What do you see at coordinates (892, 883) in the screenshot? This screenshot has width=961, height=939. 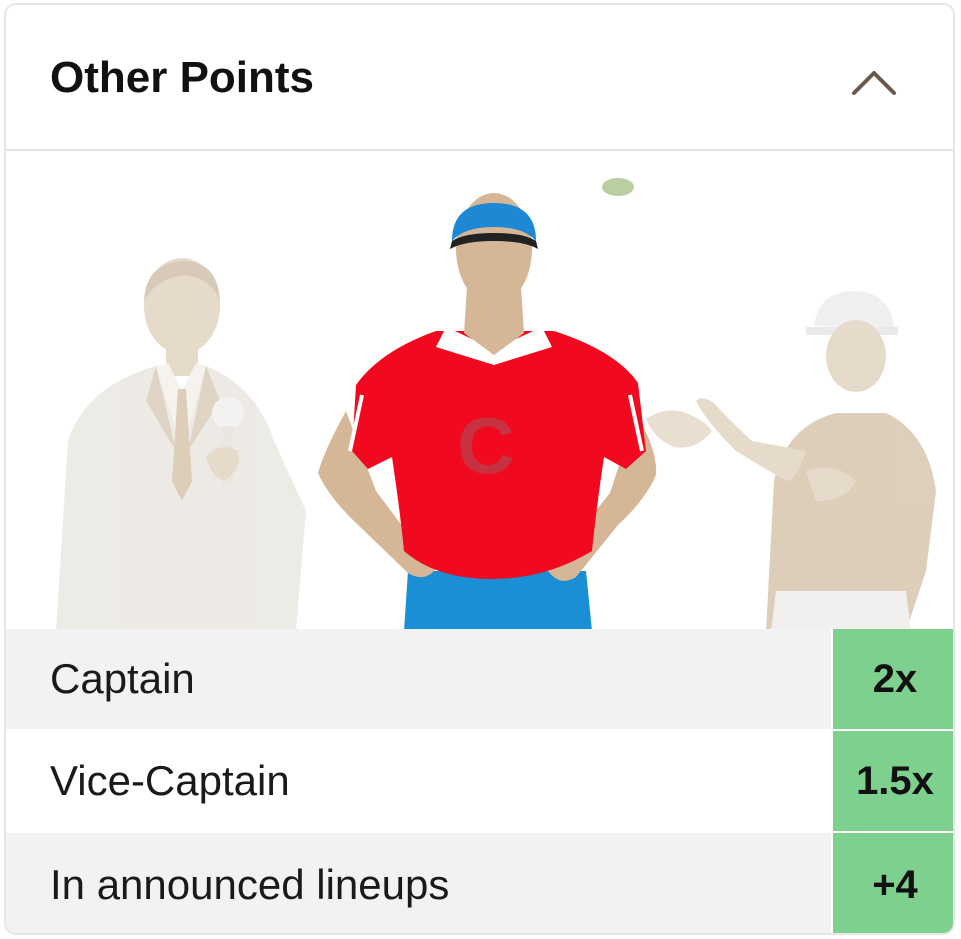 I see `row-value: +4` at bounding box center [892, 883].